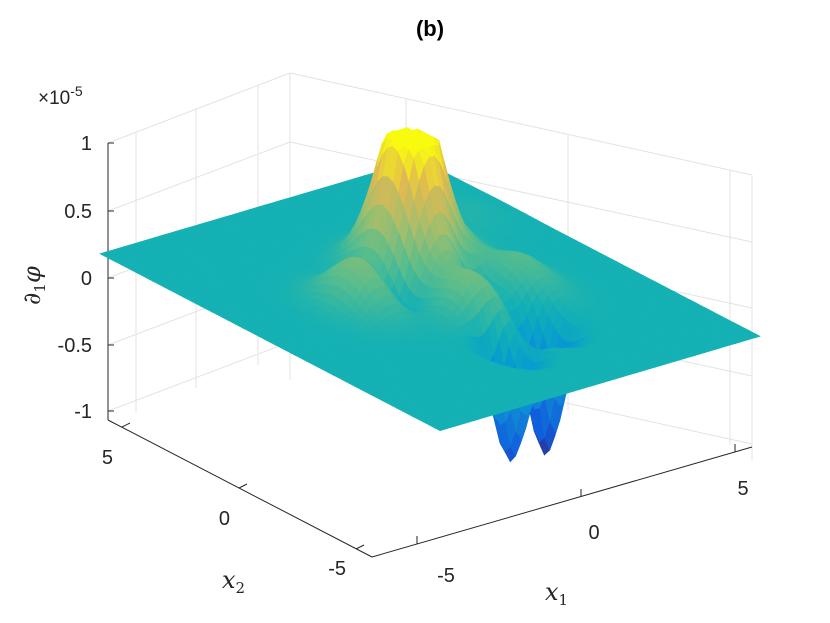  I want to click on x2-tick-label: 0, so click(224, 519).